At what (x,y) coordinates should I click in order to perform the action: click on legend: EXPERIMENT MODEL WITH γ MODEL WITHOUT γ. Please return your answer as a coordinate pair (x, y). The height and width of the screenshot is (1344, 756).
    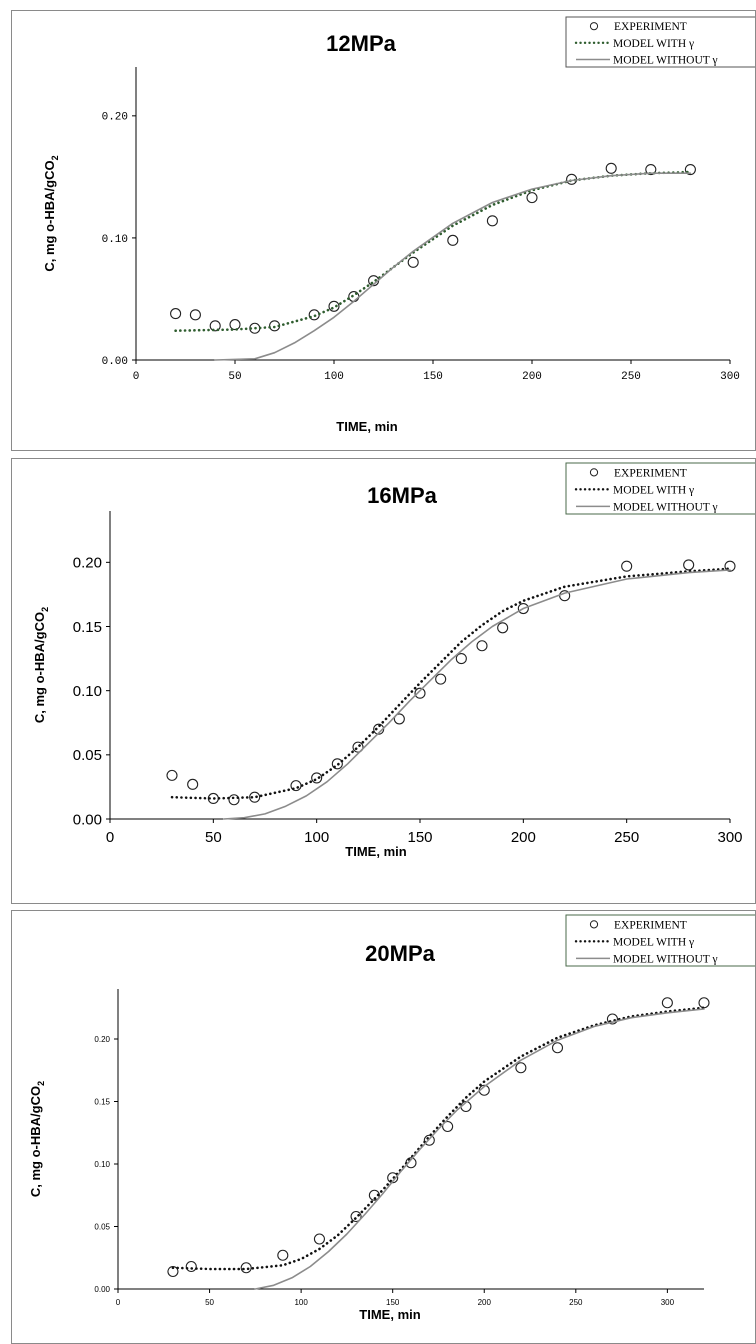
    Looking at the image, I should click on (660, 488).